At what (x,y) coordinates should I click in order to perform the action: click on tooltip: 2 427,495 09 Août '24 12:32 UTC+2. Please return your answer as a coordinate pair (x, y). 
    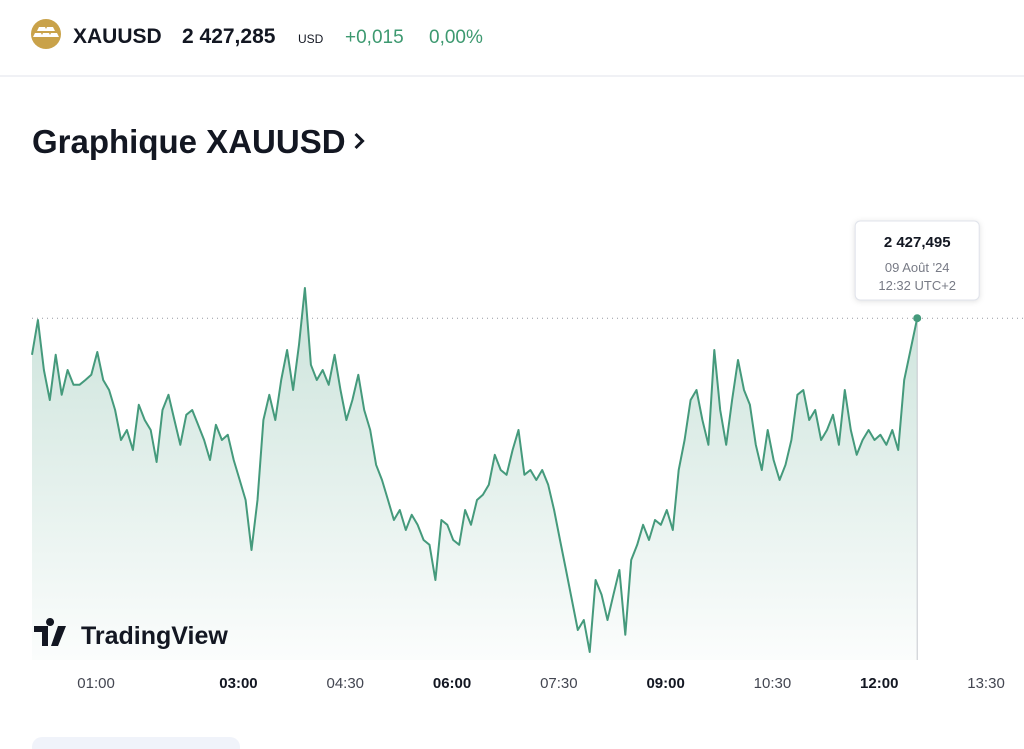
    Looking at the image, I should click on (917, 260).